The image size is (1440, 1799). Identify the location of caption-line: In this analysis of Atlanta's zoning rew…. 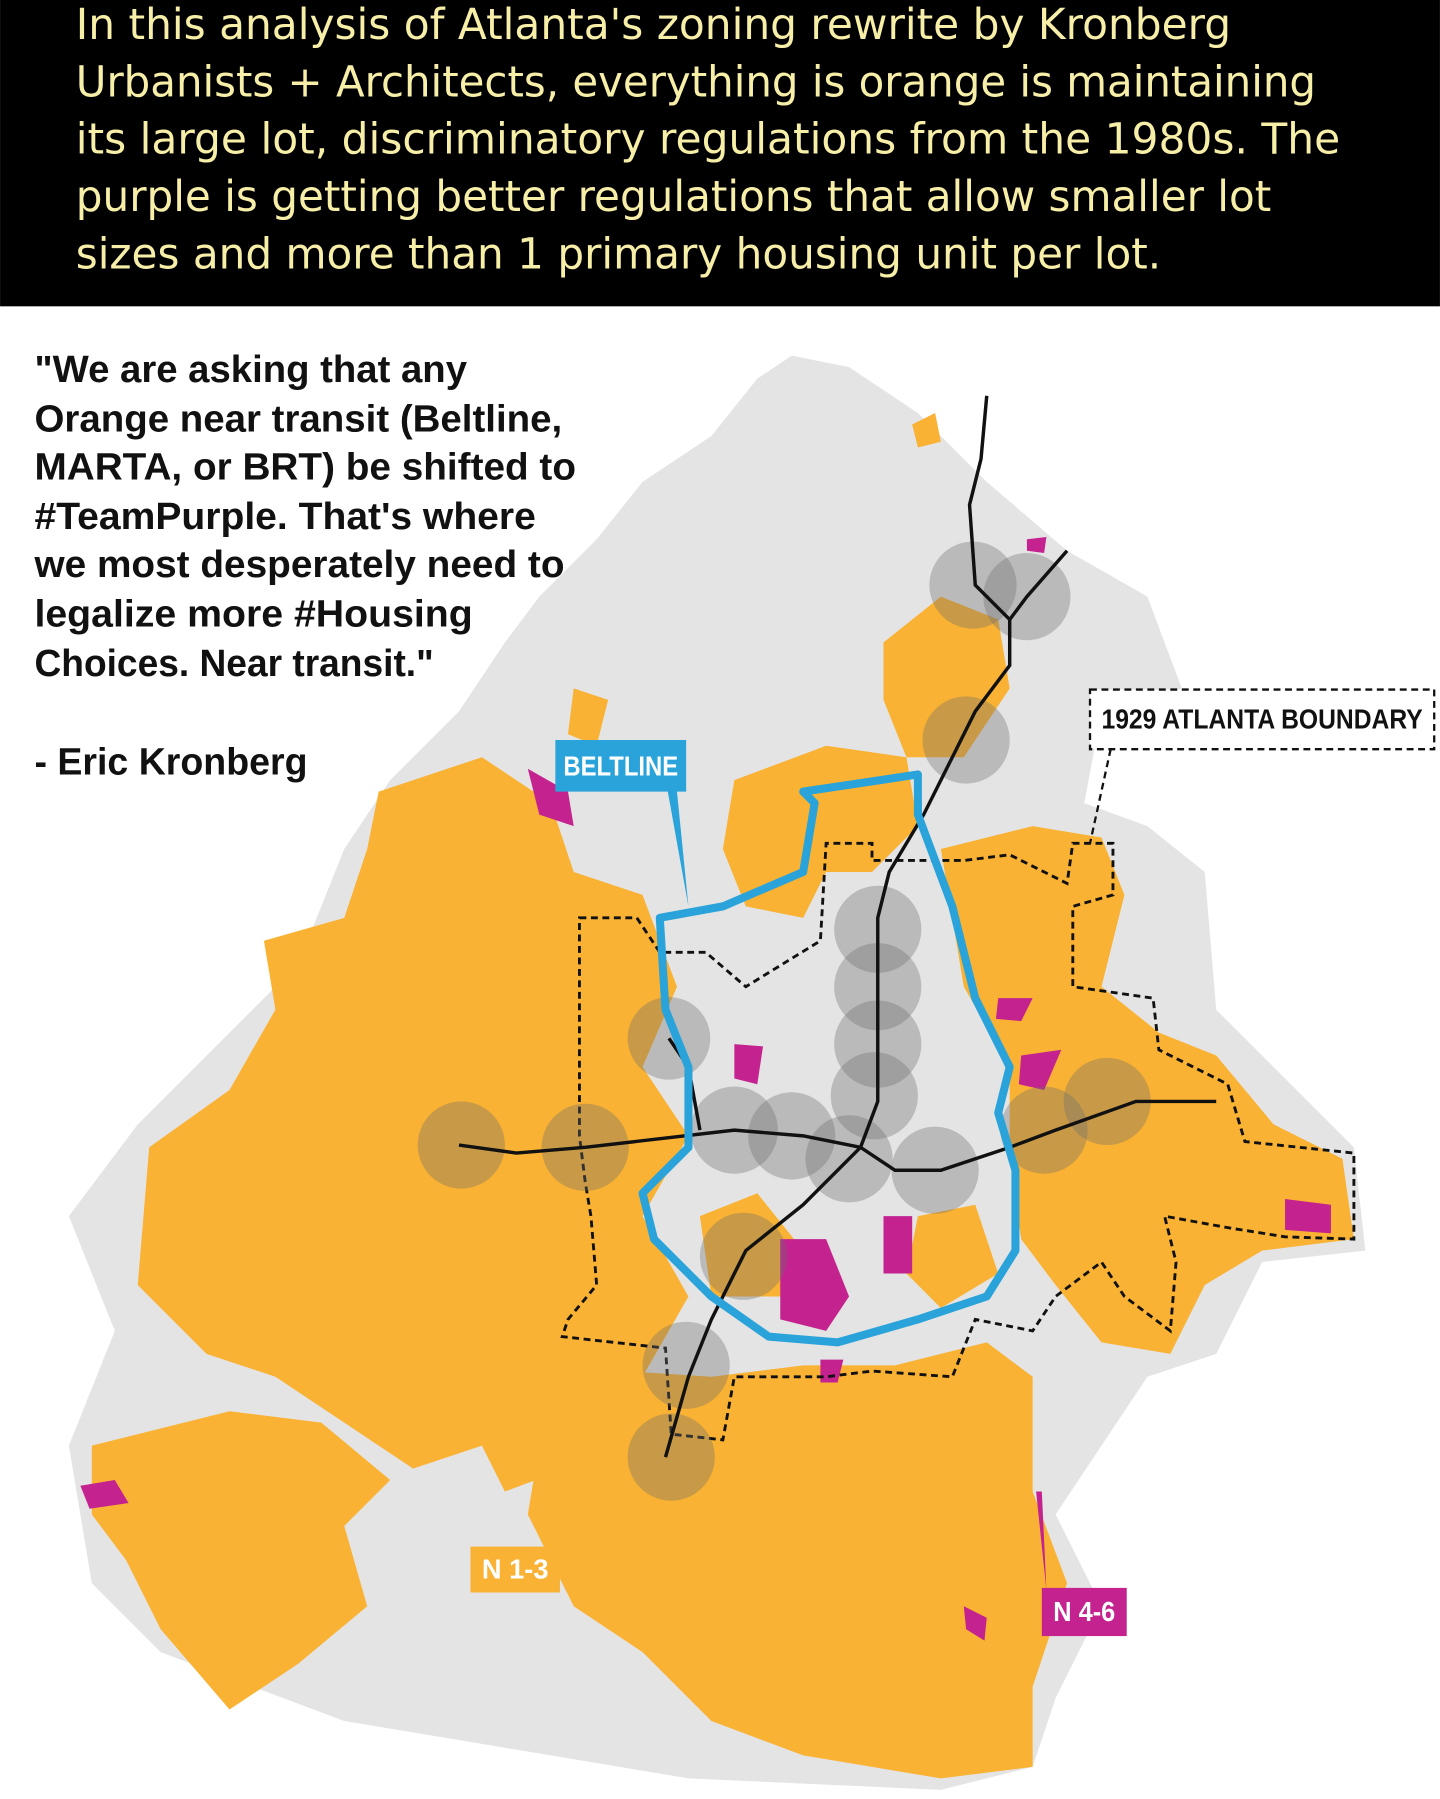
(653, 25).